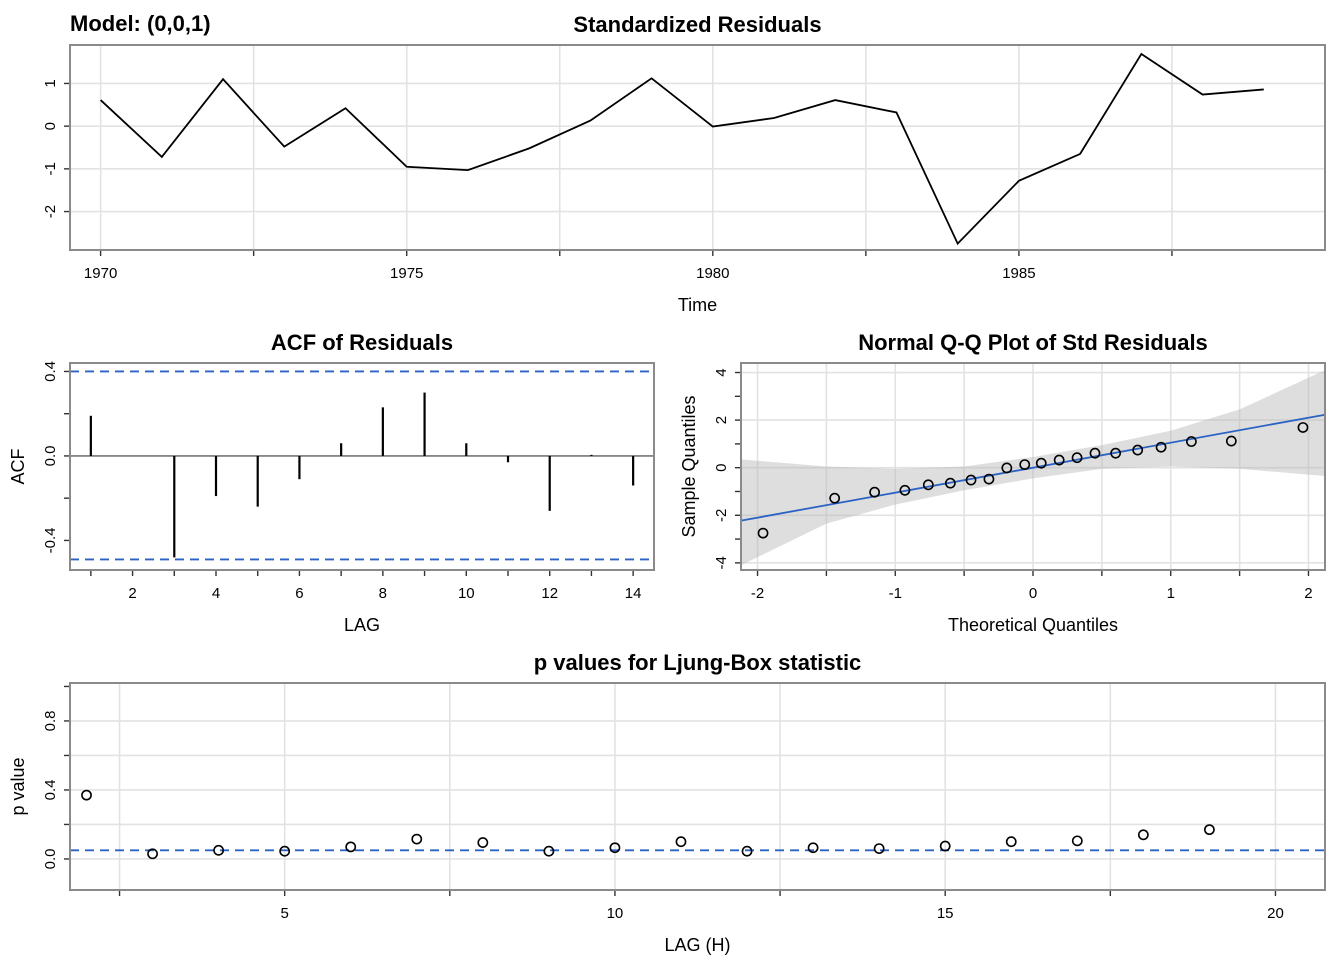  I want to click on x-tick-label: 20, so click(1275, 913).